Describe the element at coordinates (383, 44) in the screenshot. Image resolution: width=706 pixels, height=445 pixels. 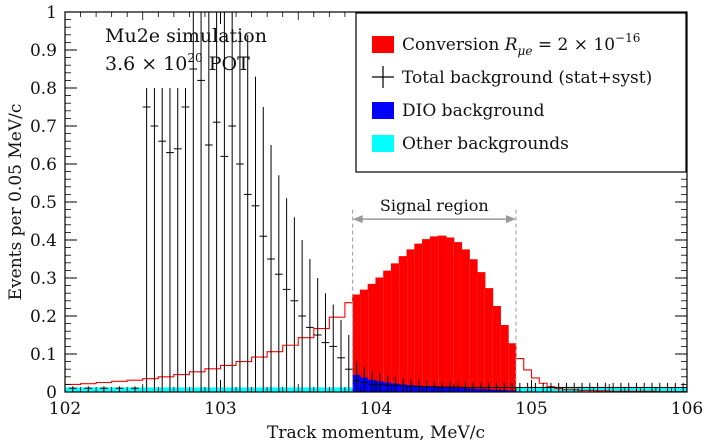
I see `legend-swatch-conversion` at that location.